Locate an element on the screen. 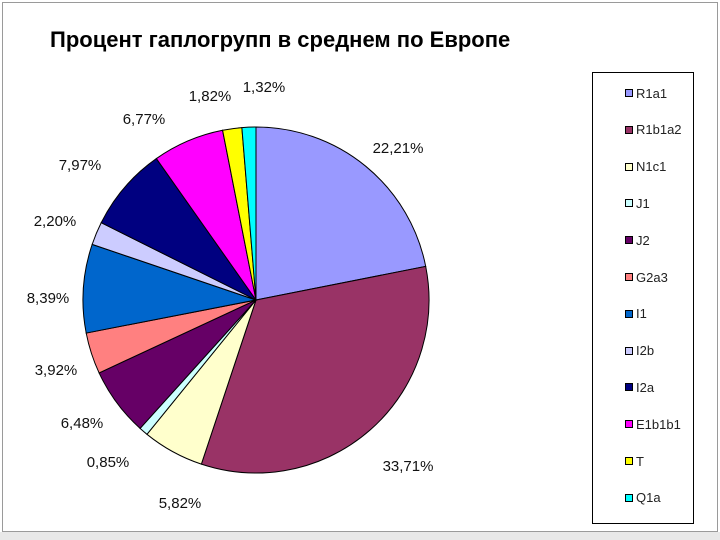 This screenshot has height=540, width=720. slice-label-e1b1b1: 6,77% is located at coordinates (144, 119).